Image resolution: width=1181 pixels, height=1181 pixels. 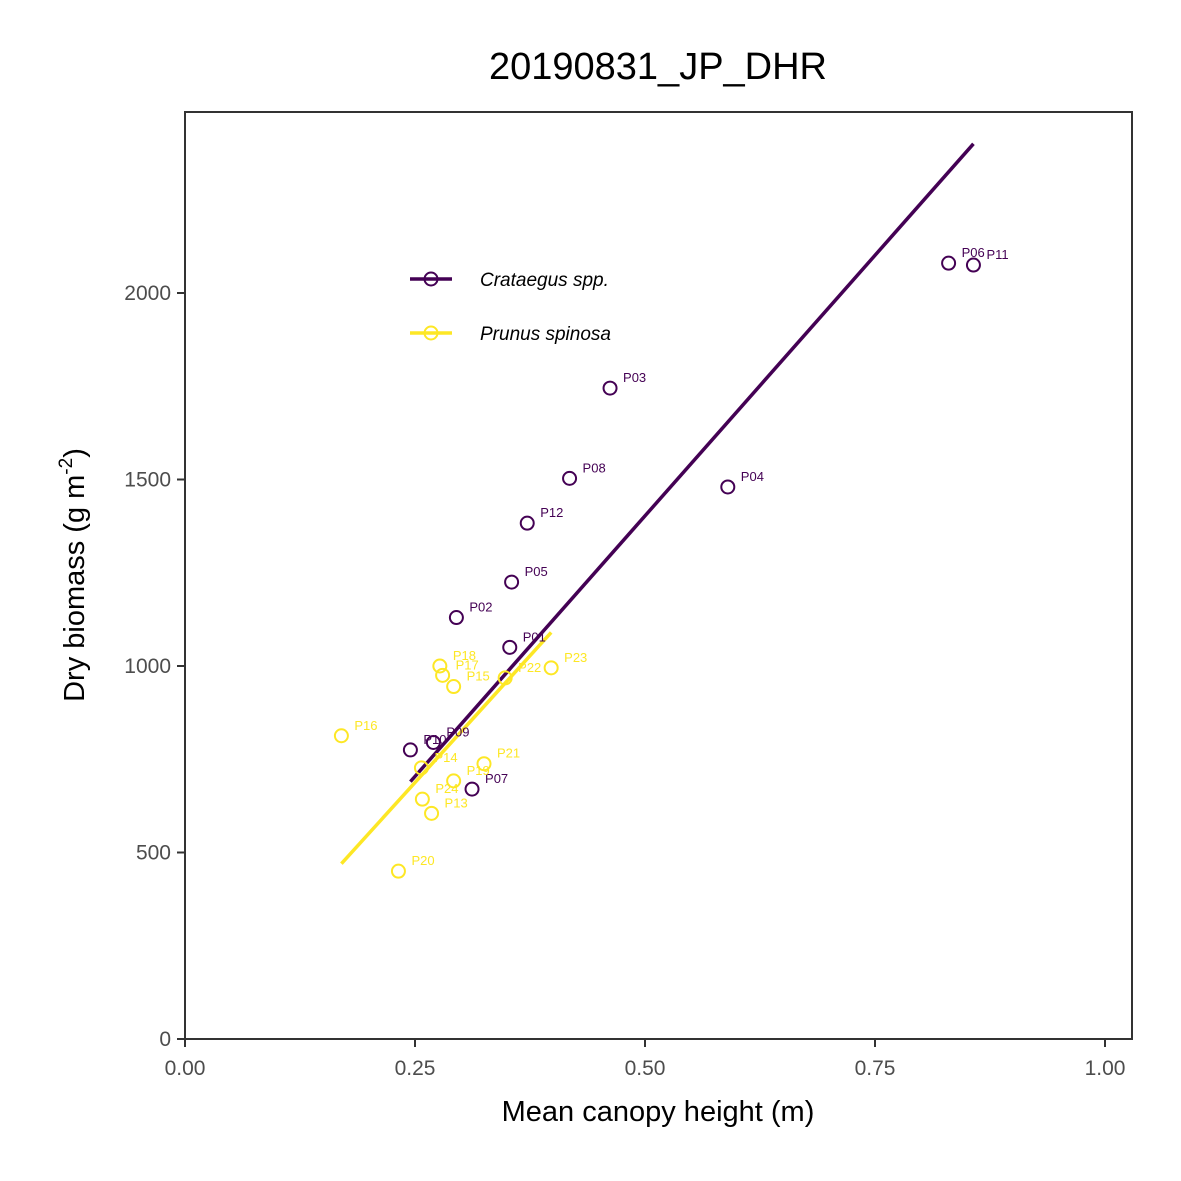 I want to click on y-axis-title-end: ), so click(x=75, y=453).